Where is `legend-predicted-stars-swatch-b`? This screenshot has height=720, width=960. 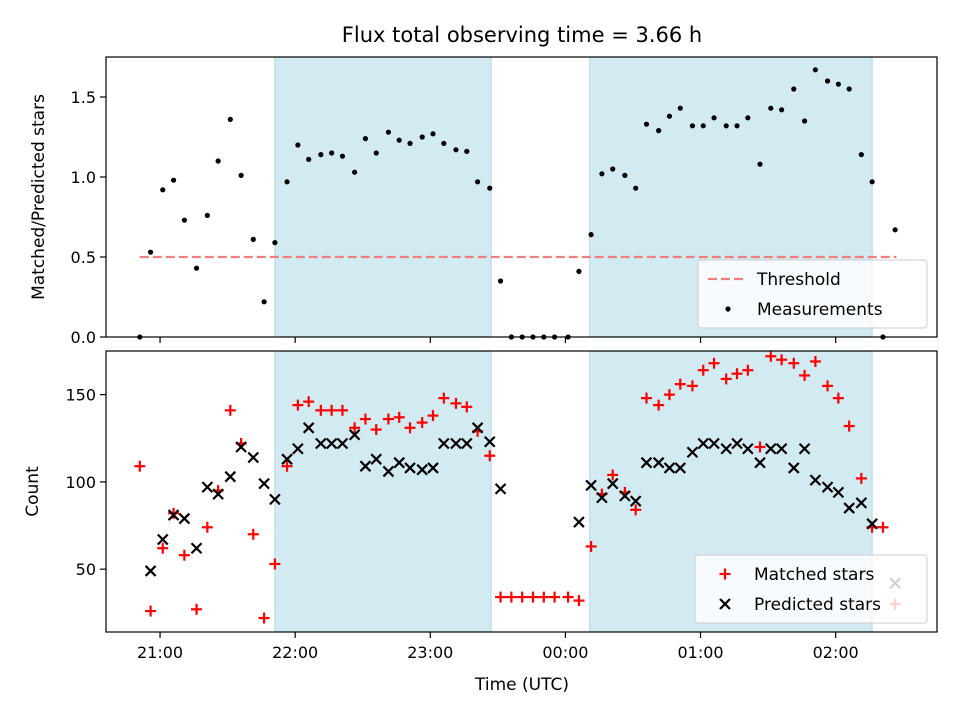
legend-predicted-stars-swatch-b is located at coordinates (725, 604).